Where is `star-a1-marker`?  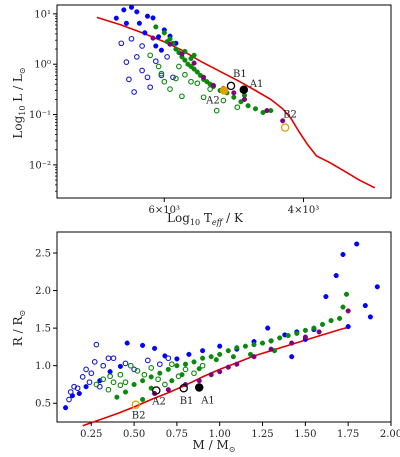 star-a1-marker is located at coordinates (244, 90).